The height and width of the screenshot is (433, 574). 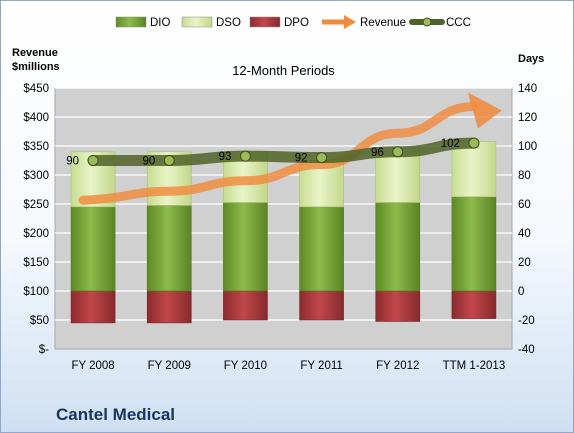 What do you see at coordinates (245, 366) in the screenshot?
I see `x-tick-label: FY 2010` at bounding box center [245, 366].